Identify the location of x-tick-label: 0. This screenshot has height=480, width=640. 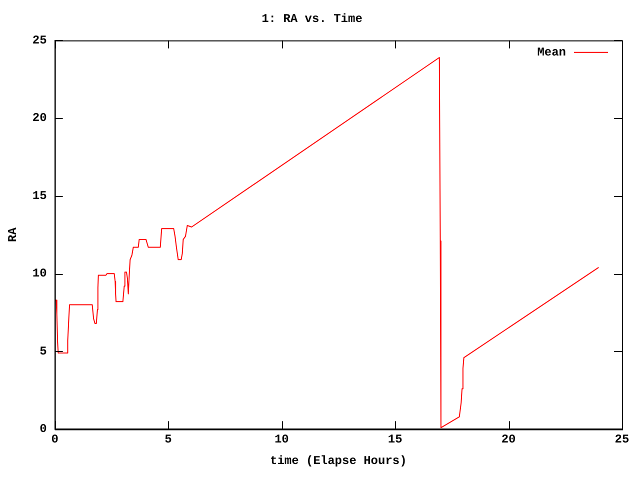
(54, 439).